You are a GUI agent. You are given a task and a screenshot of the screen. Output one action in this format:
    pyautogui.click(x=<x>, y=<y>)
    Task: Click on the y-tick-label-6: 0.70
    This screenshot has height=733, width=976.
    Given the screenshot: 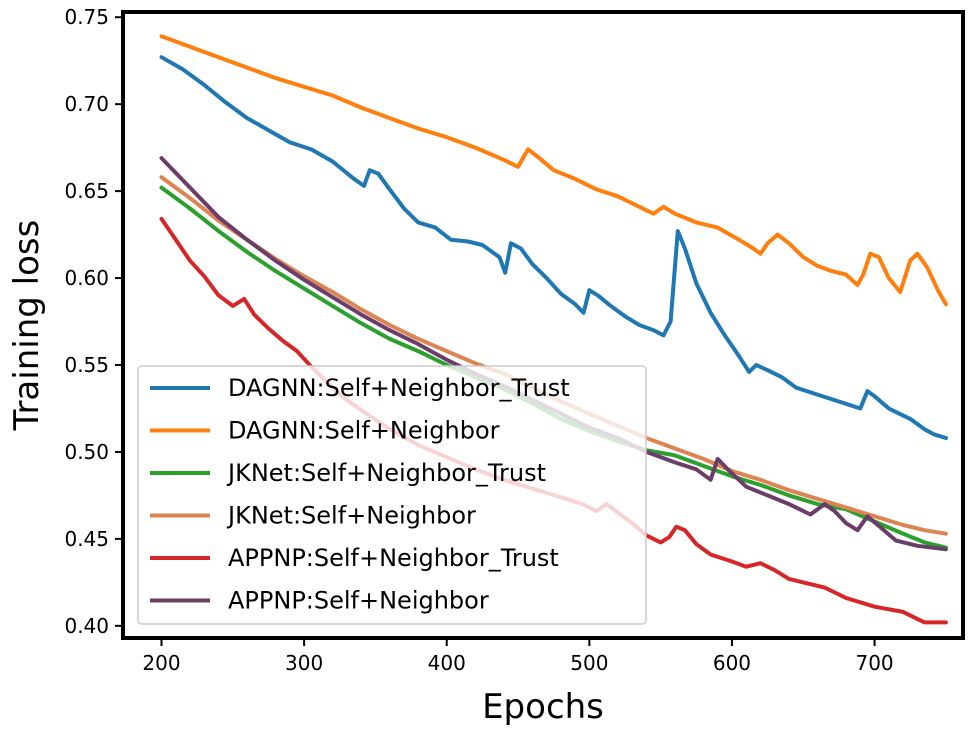 What is the action you would take?
    pyautogui.click(x=86, y=104)
    